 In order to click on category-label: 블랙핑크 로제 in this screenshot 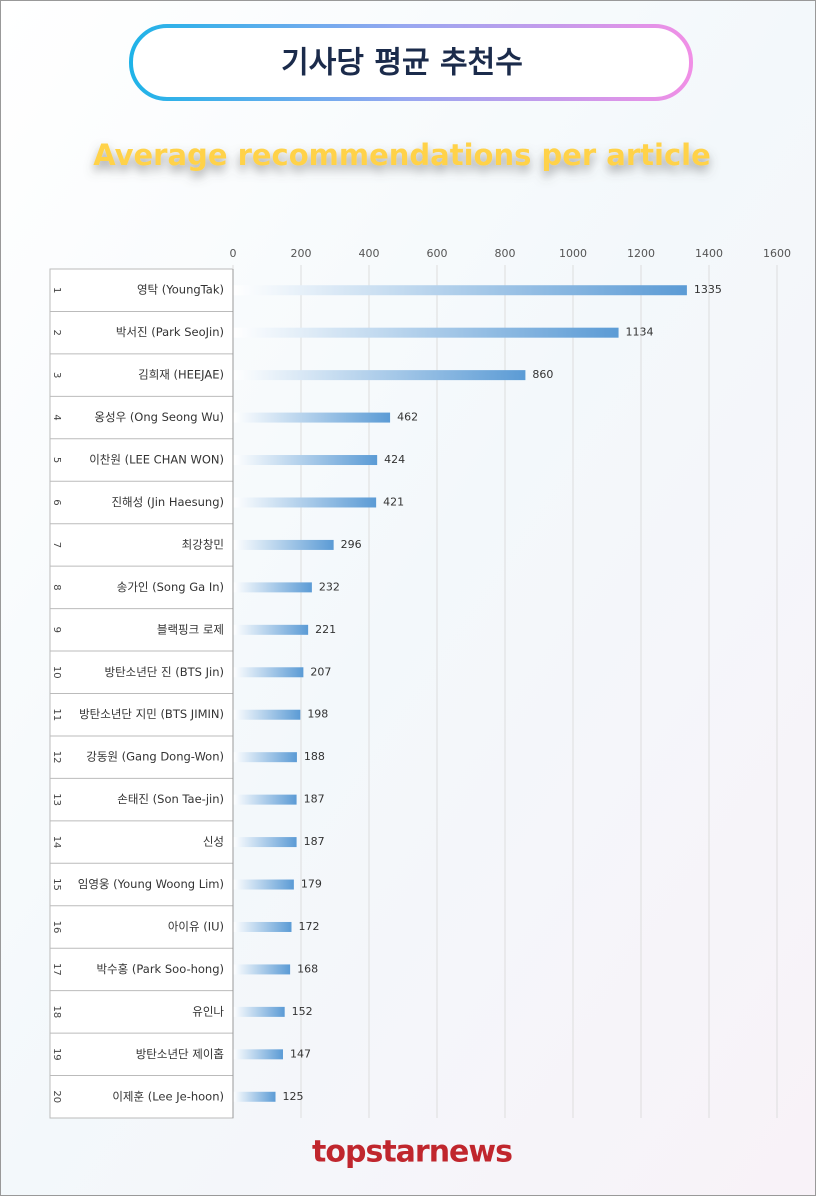, I will do `click(190, 629)`.